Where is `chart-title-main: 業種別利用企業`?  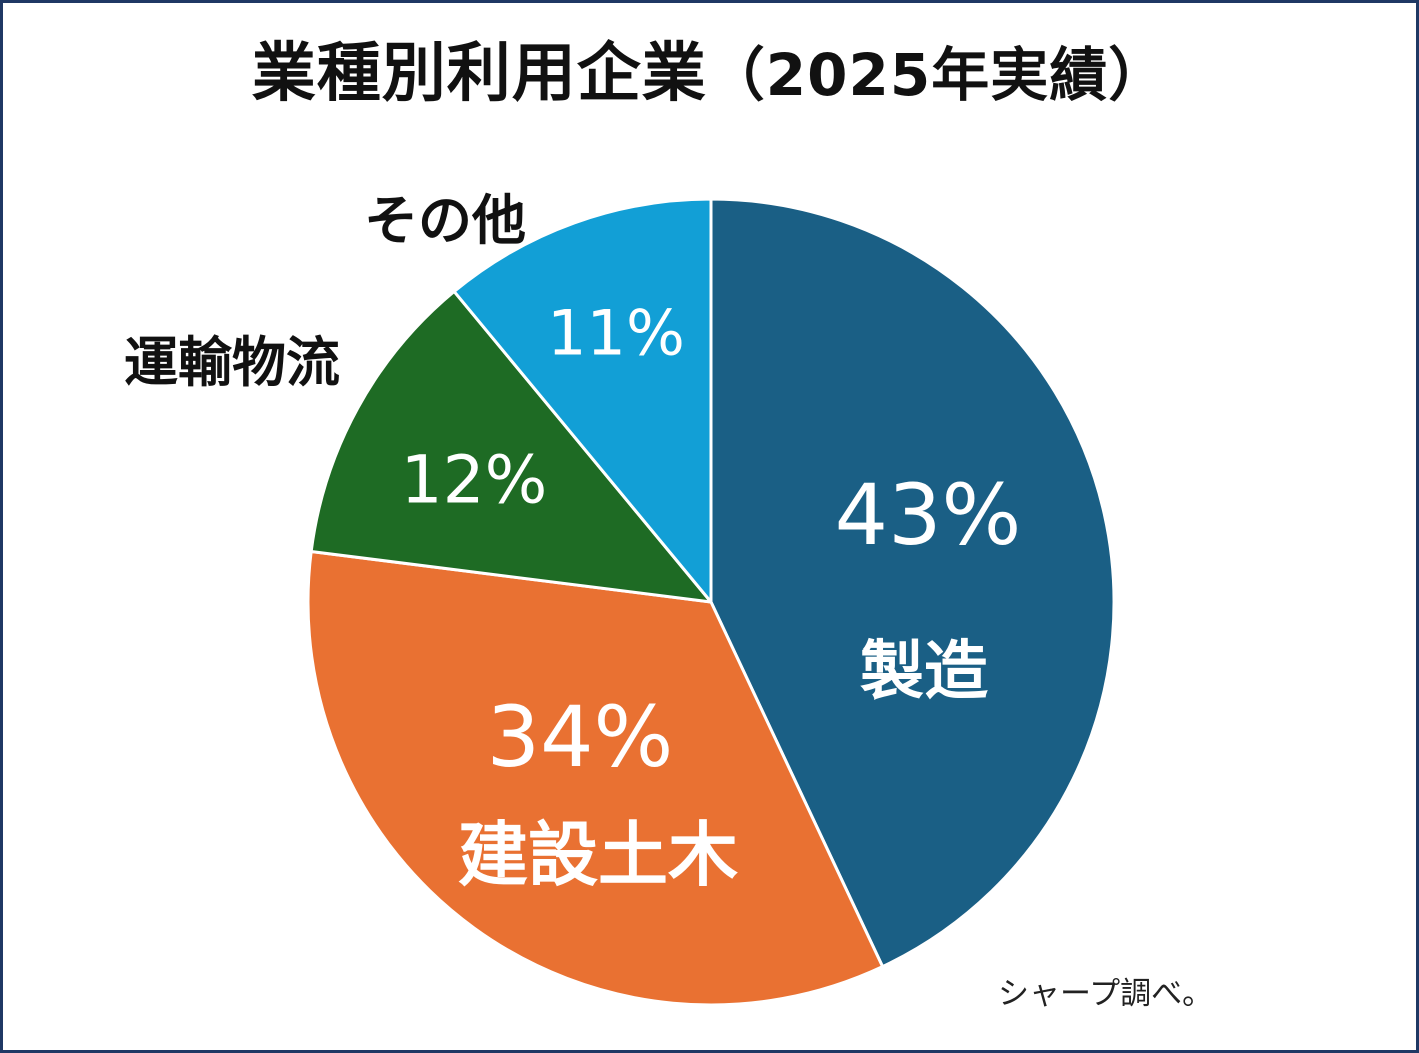 chart-title-main: 業種別利用企業 is located at coordinates (479, 74).